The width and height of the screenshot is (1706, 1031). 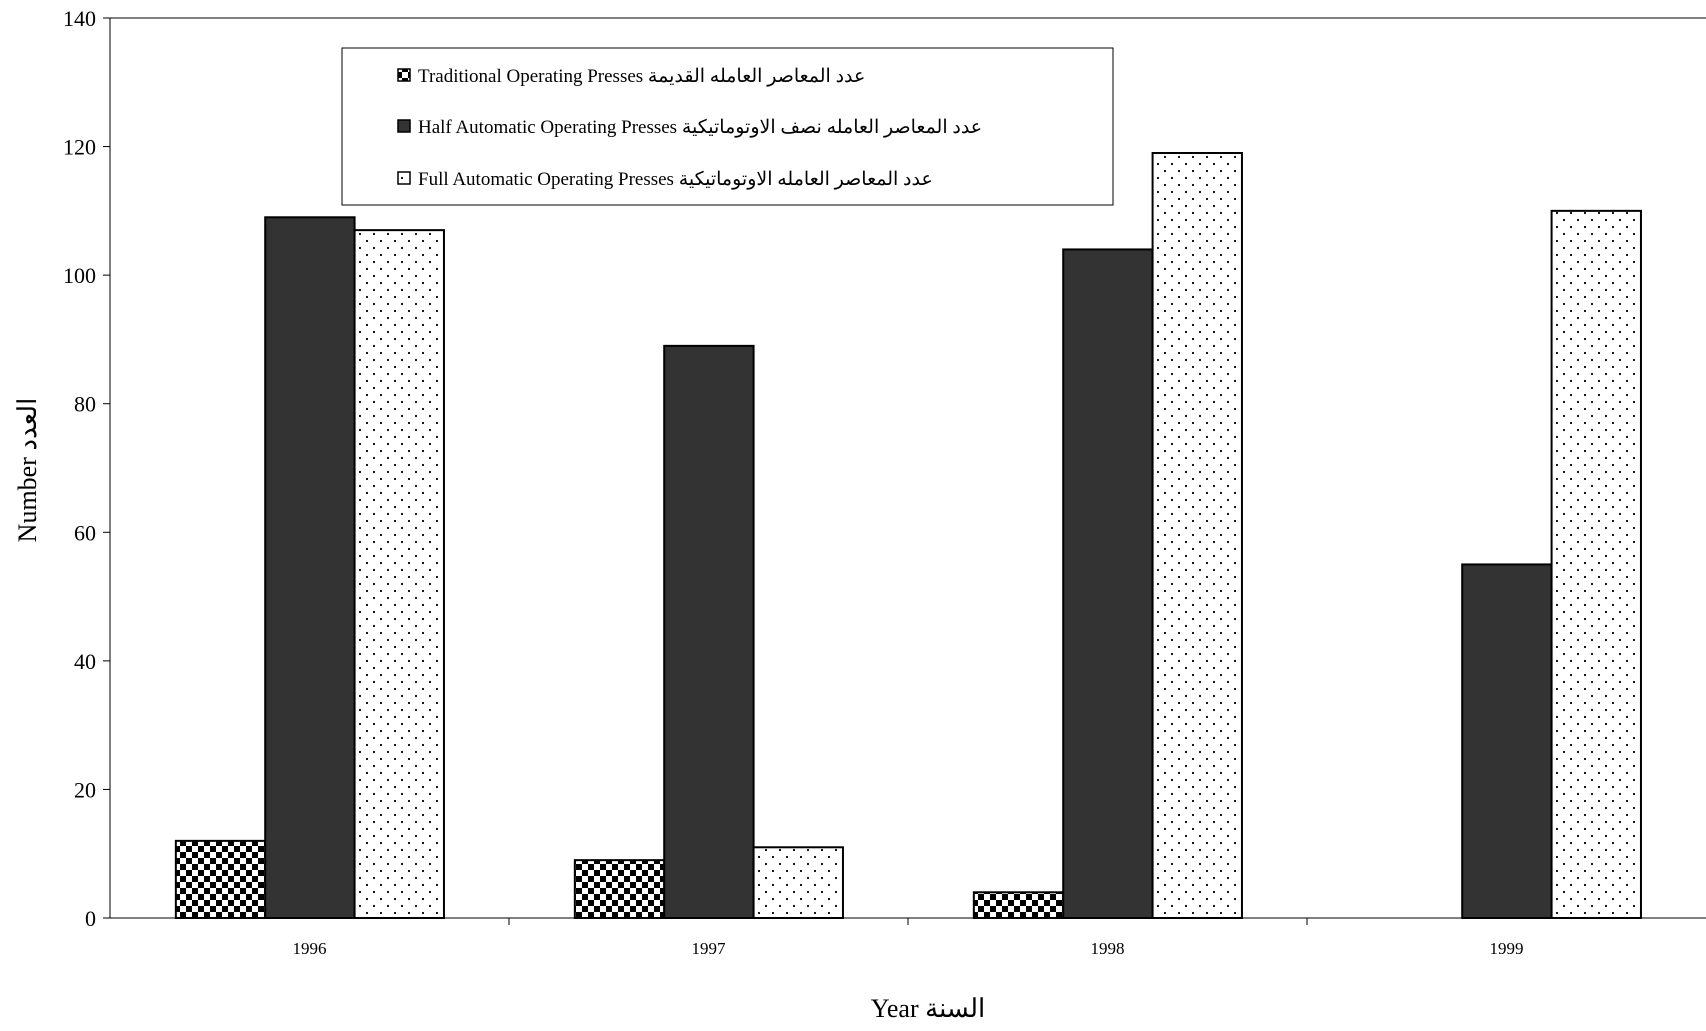 I want to click on y-axis-title: Number العدد, so click(x=27, y=470).